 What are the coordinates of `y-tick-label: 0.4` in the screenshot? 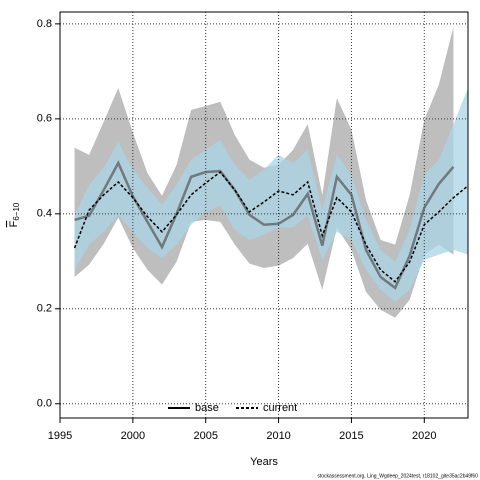 It's located at (44, 214).